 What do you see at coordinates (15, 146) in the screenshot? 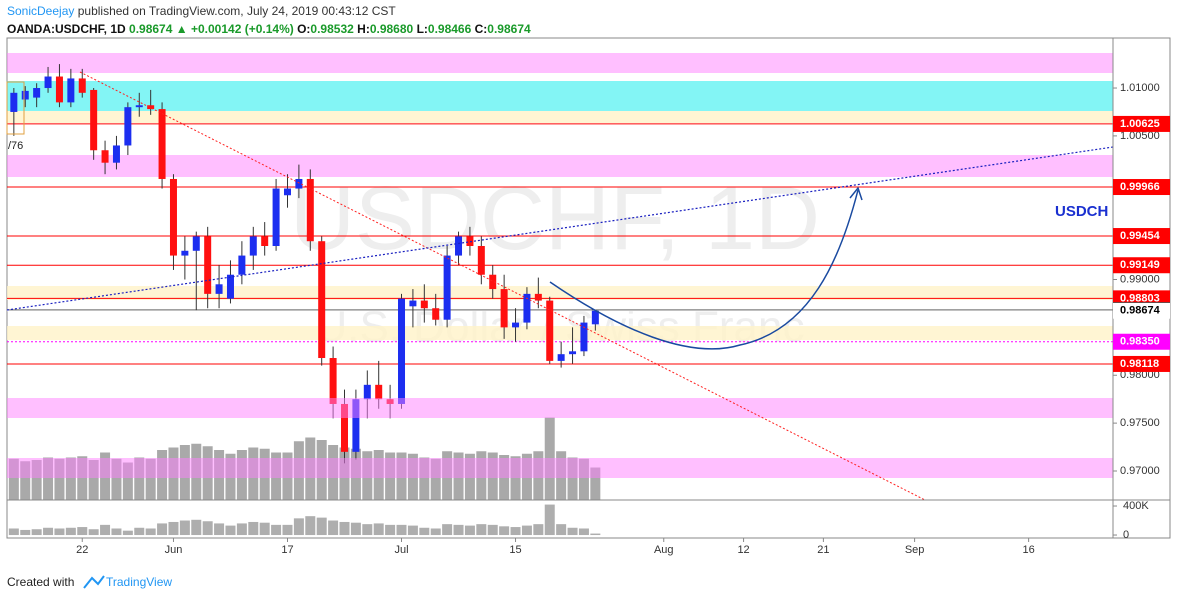
I see `legend-stub: /76` at bounding box center [15, 146].